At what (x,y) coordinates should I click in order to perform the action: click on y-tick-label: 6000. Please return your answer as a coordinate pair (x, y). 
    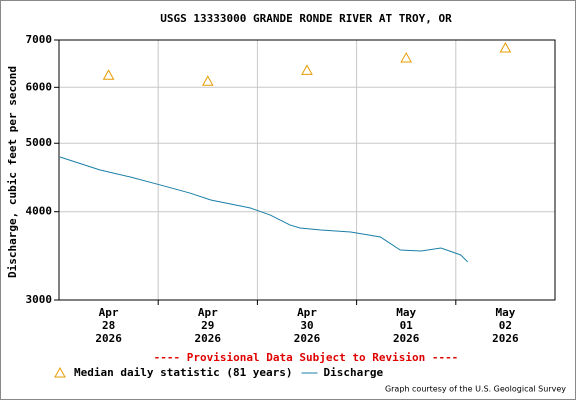
    Looking at the image, I should click on (39, 86).